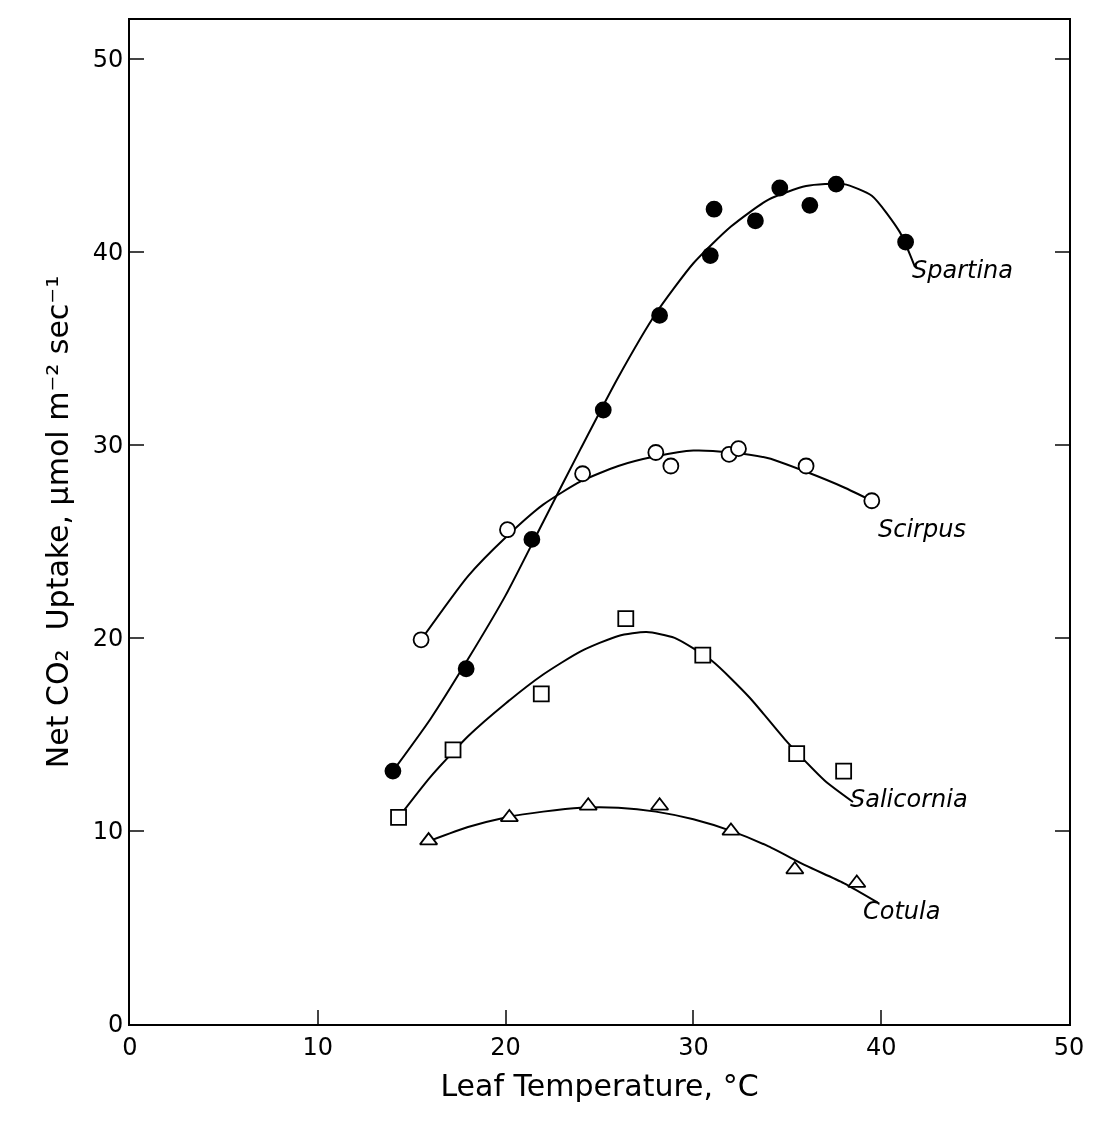 This screenshot has height=1144, width=1096. I want to click on x-tick-label: 30, so click(693, 1046).